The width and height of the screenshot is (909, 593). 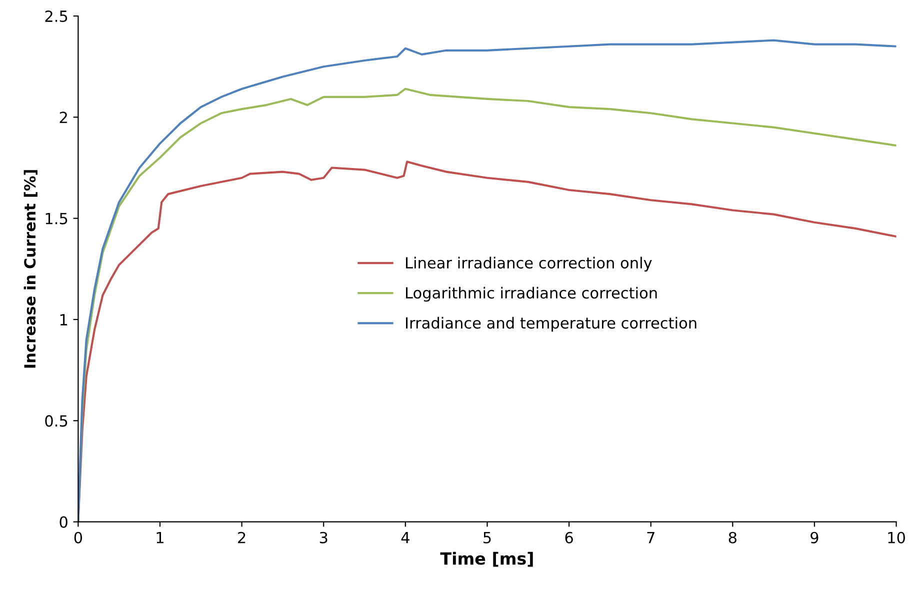 What do you see at coordinates (486, 559) in the screenshot?
I see `x-axis-title: Time [ms]` at bounding box center [486, 559].